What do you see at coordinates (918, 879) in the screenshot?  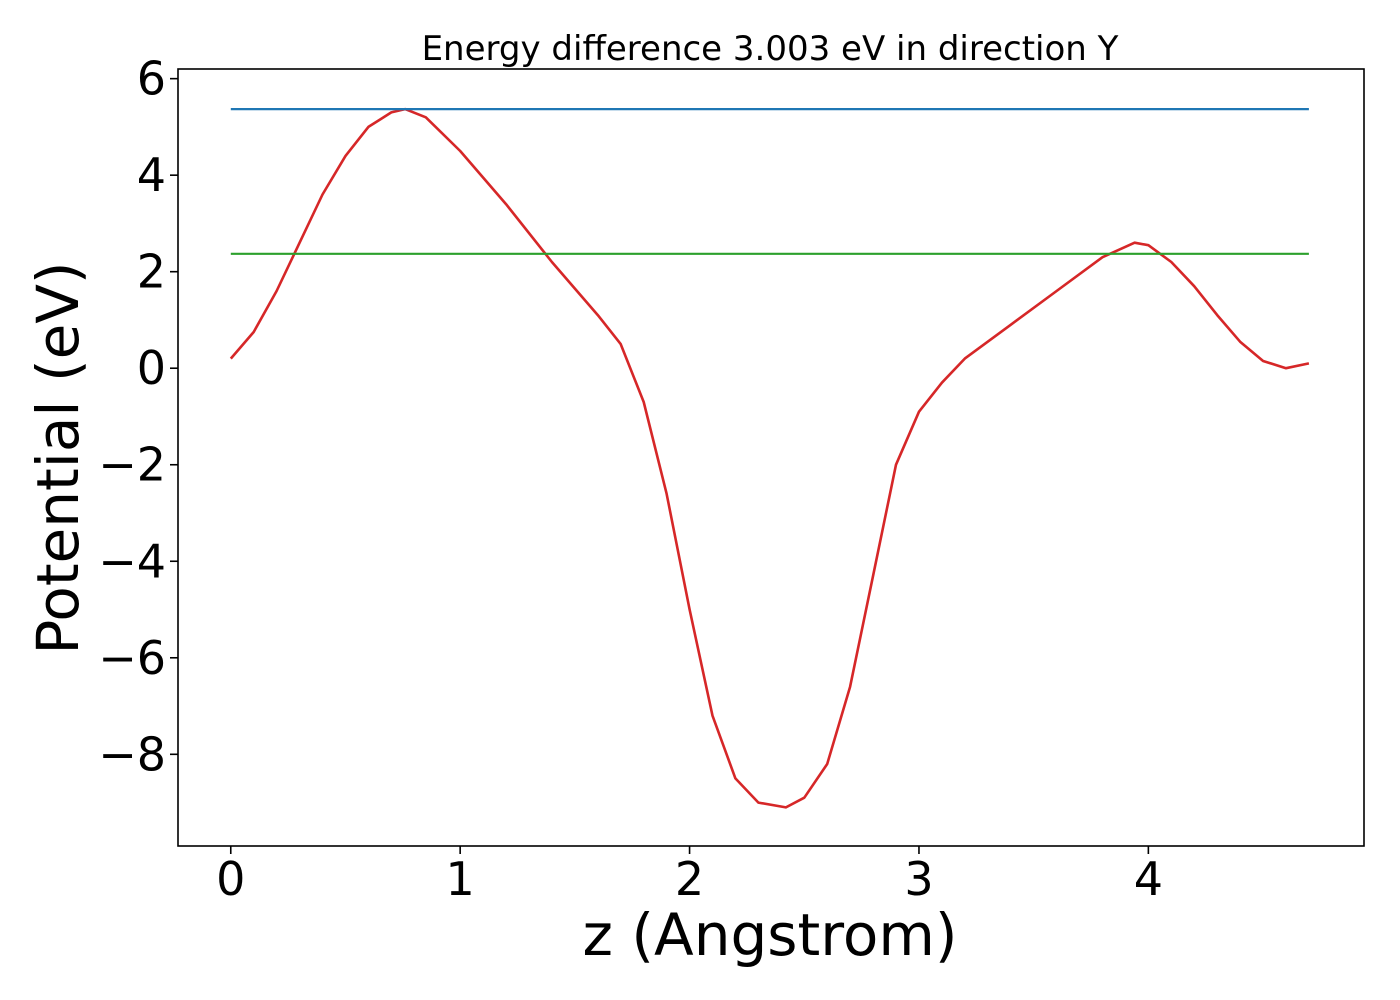 I see `x-tick-label: 3` at bounding box center [918, 879].